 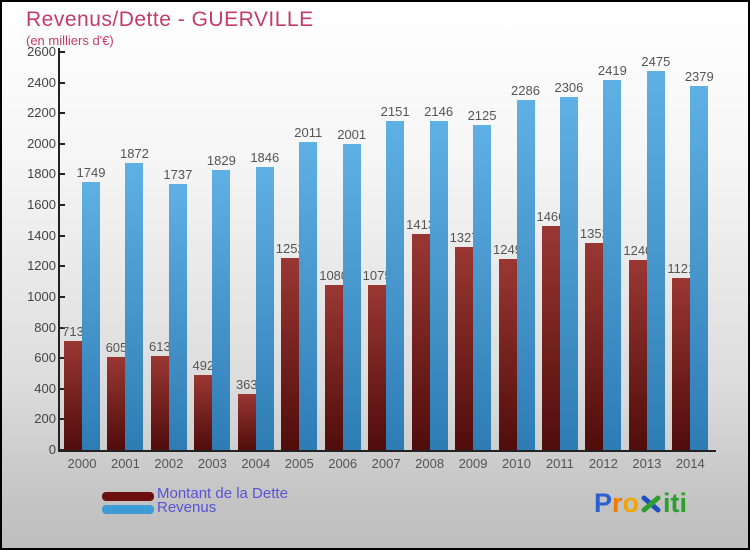 What do you see at coordinates (699, 76) in the screenshot?
I see `bar-value-label: 2379` at bounding box center [699, 76].